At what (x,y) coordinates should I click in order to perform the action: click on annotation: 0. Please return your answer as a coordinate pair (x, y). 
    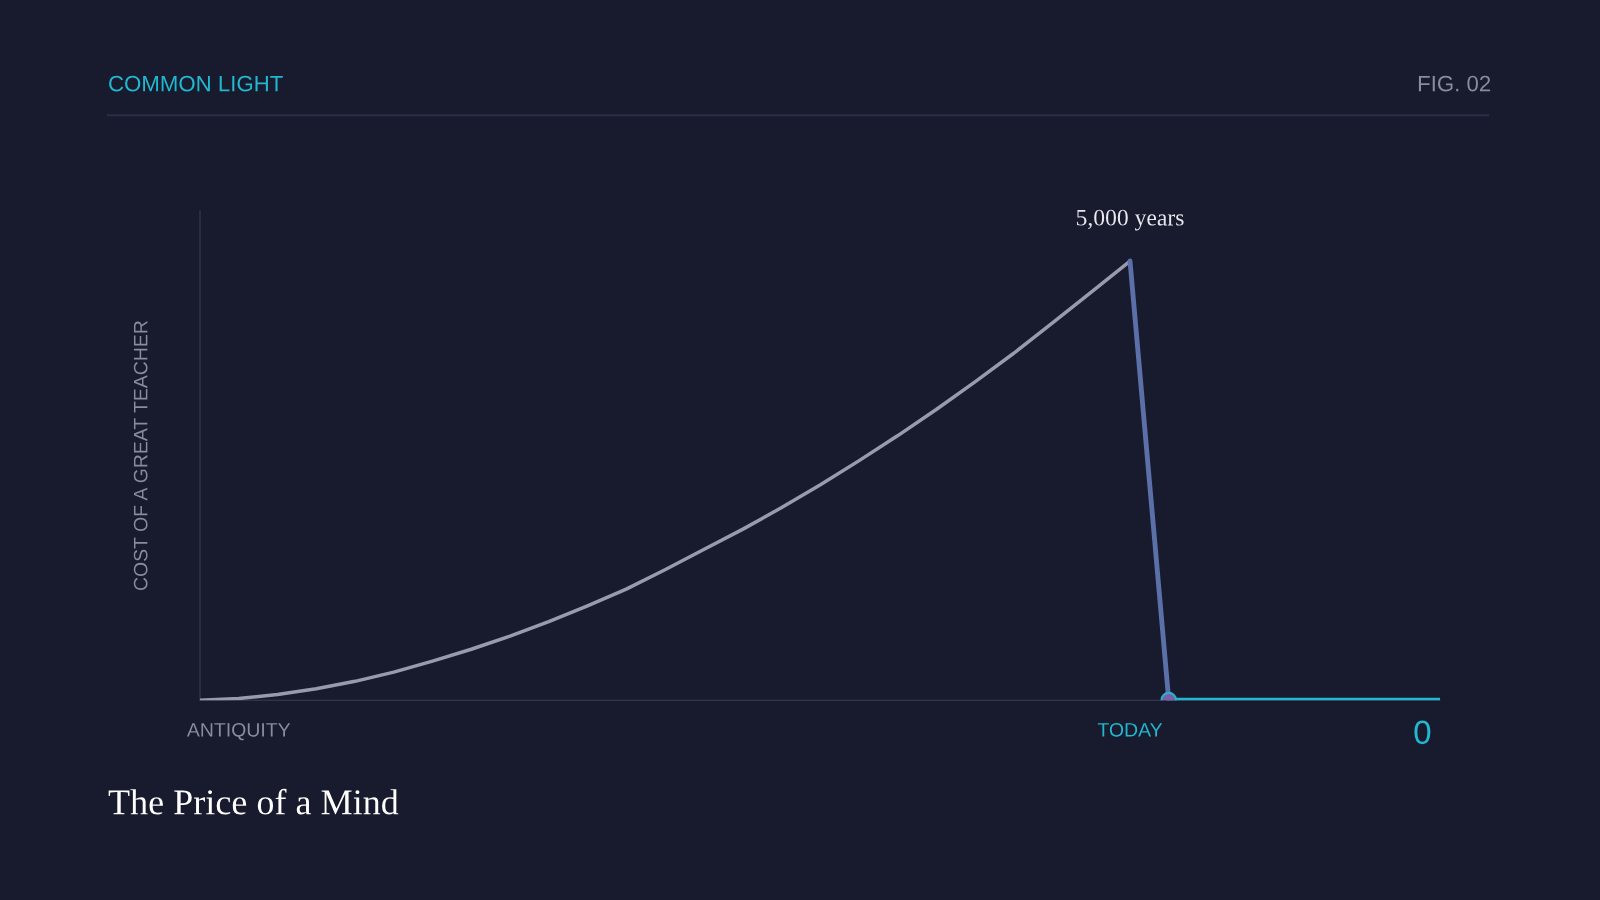
    Looking at the image, I should click on (1422, 732).